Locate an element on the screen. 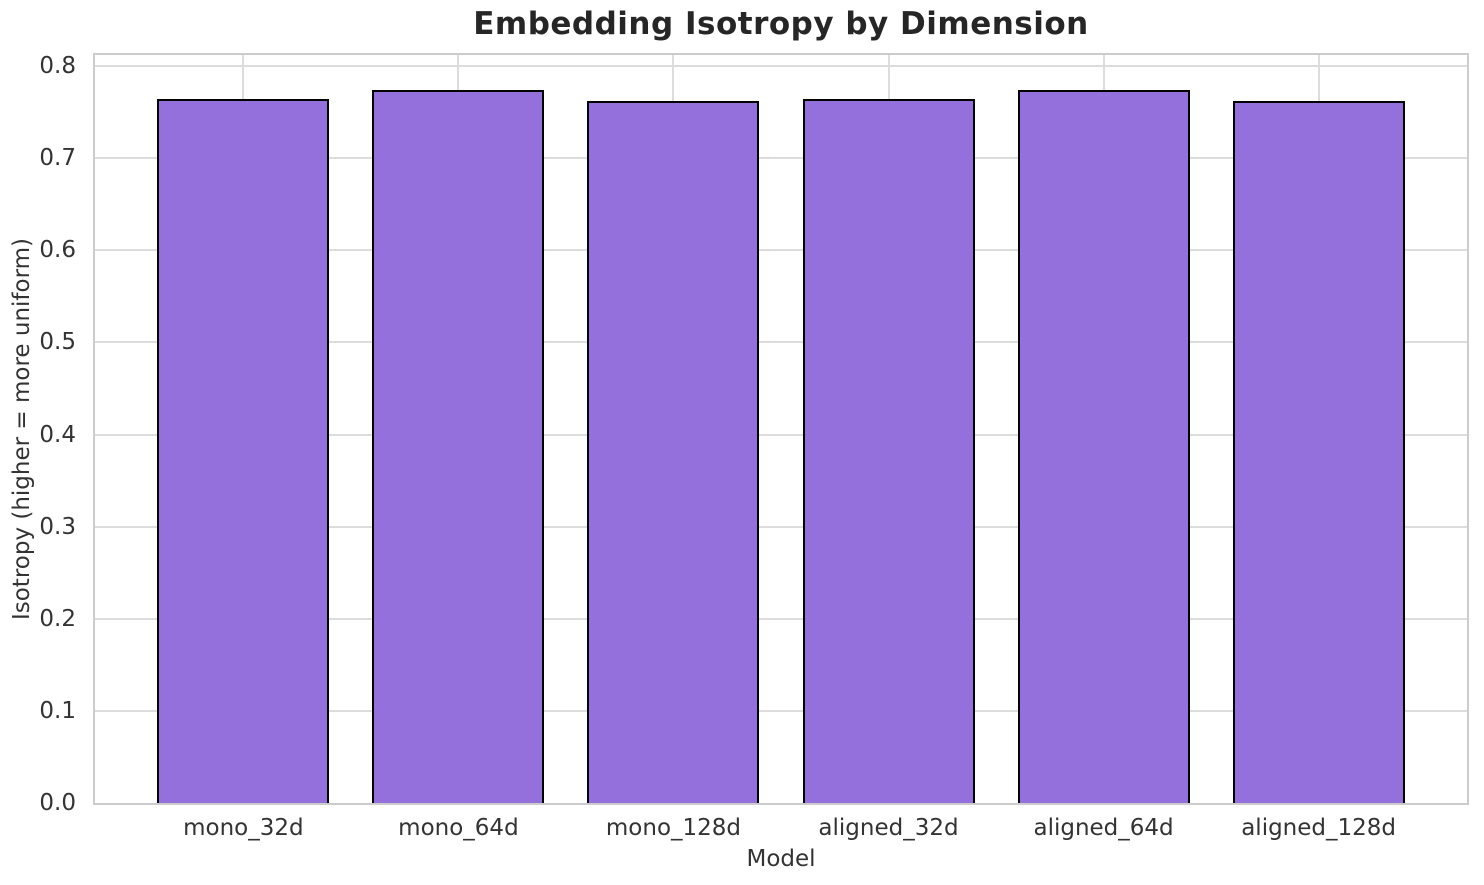 The image size is (1484, 885). bar-mono_64d is located at coordinates (458, 446).